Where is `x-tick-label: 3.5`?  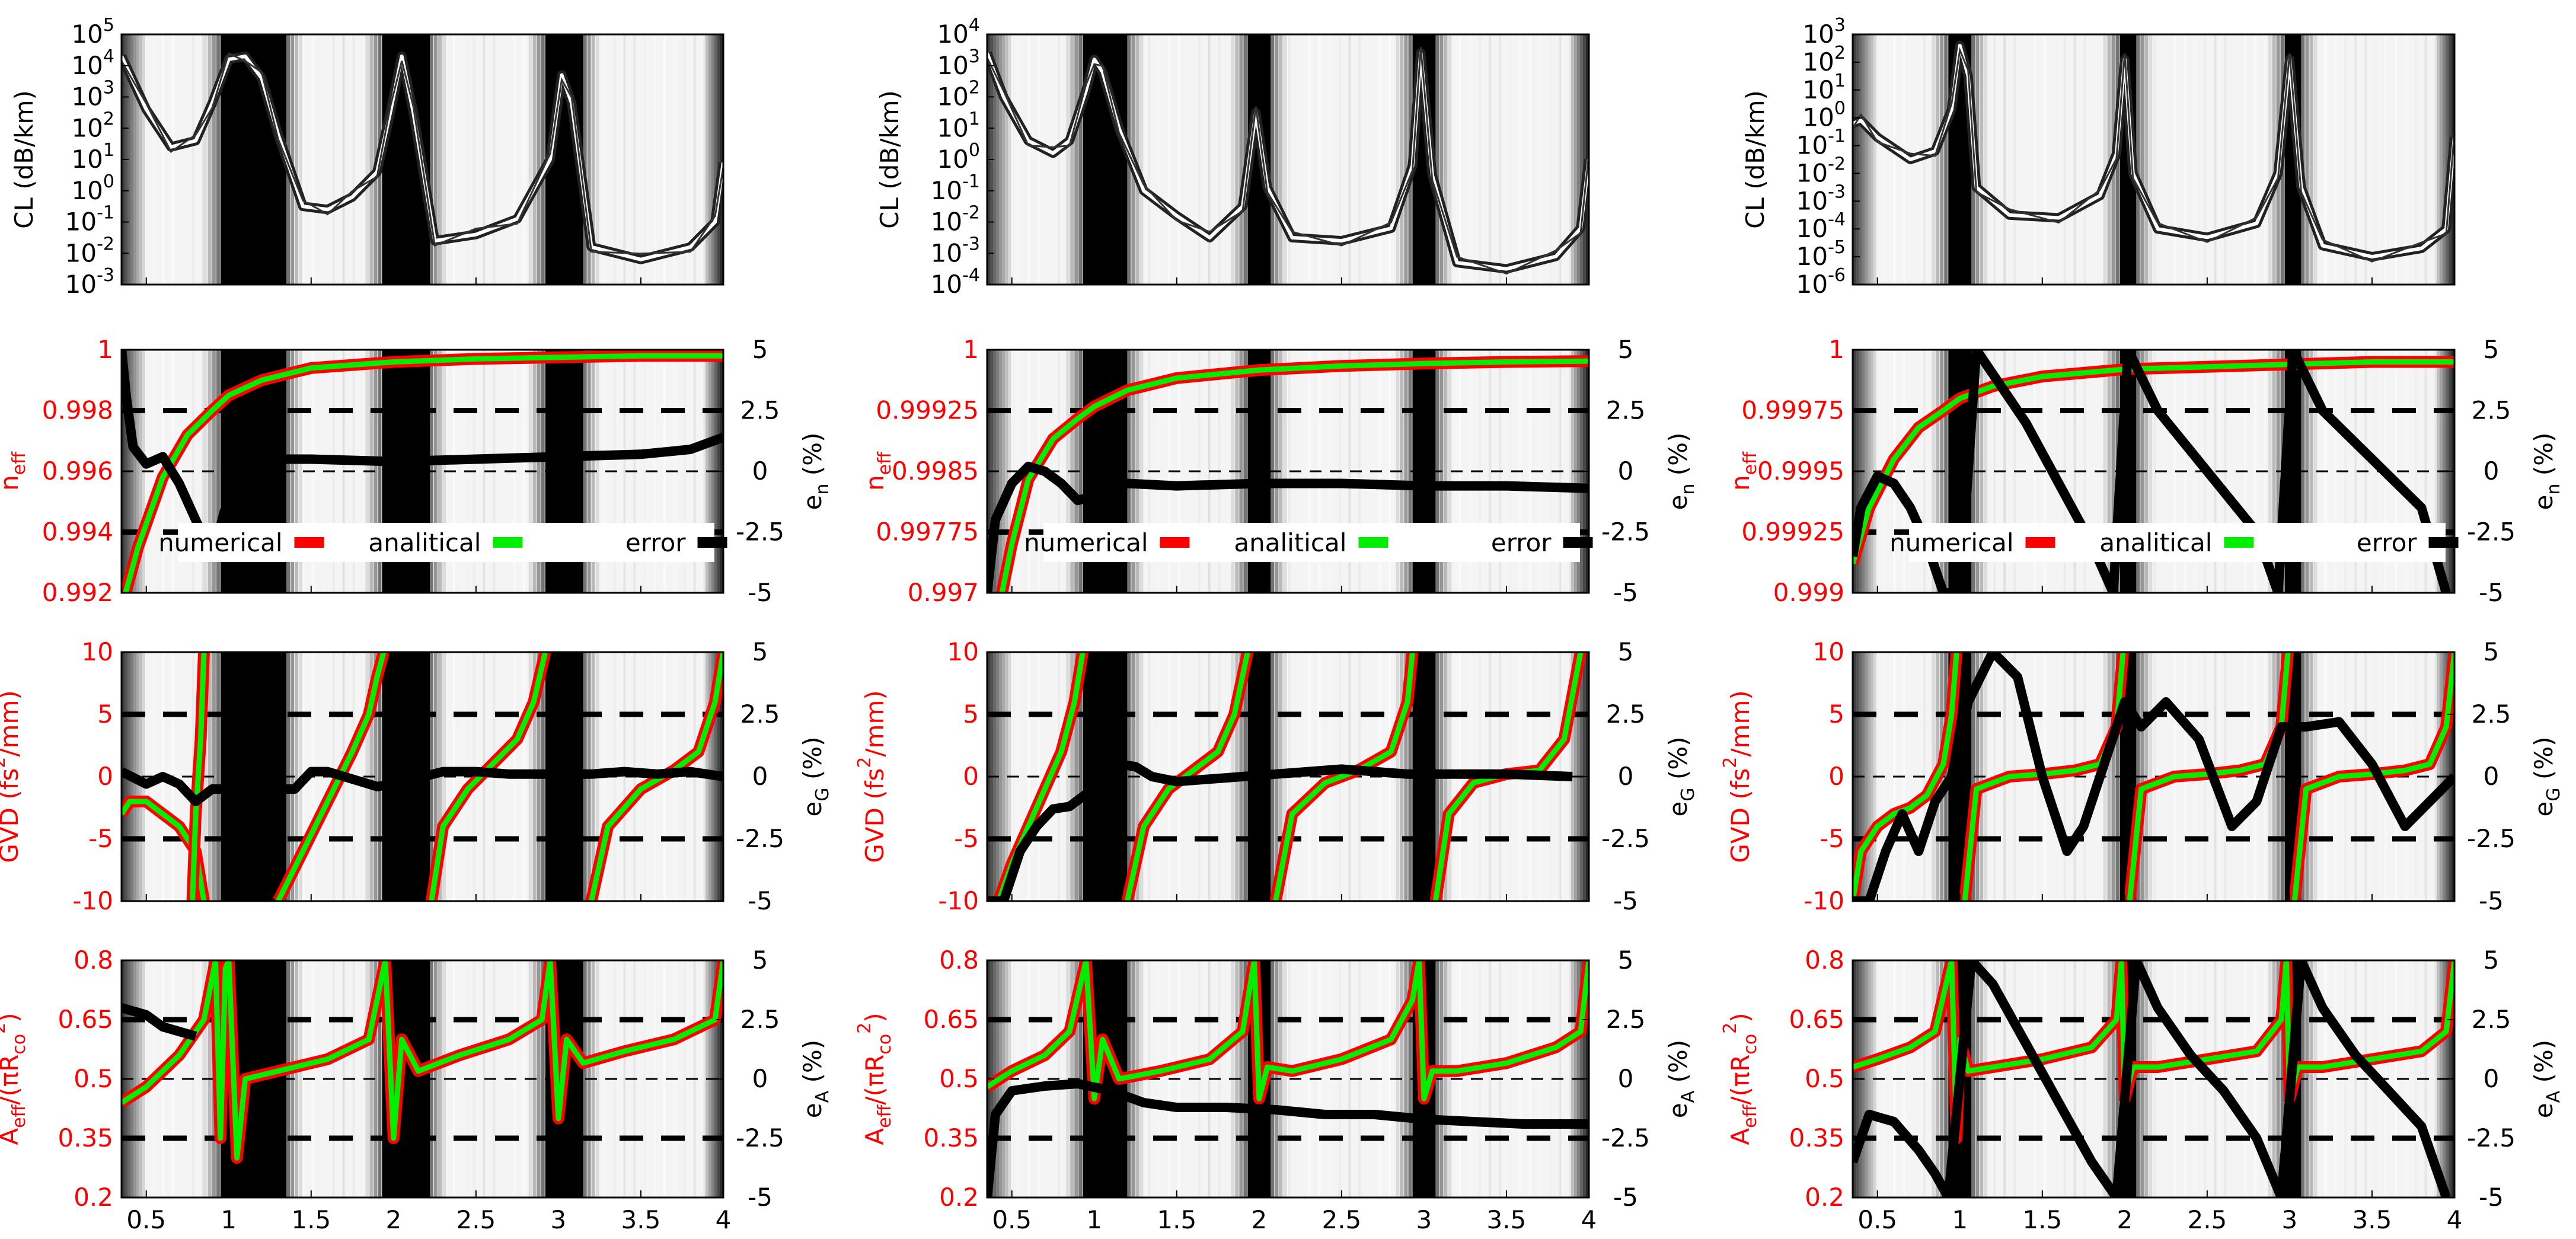 x-tick-label: 3.5 is located at coordinates (641, 1219).